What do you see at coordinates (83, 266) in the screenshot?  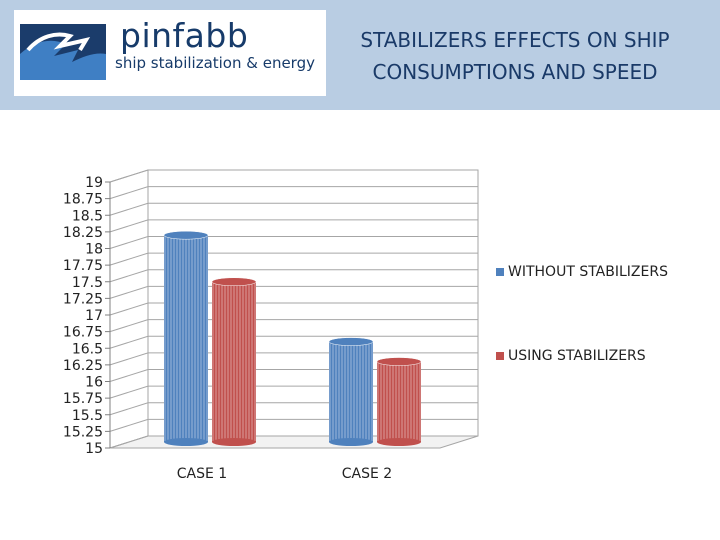 I see `y-tick-label: 17.75` at bounding box center [83, 266].